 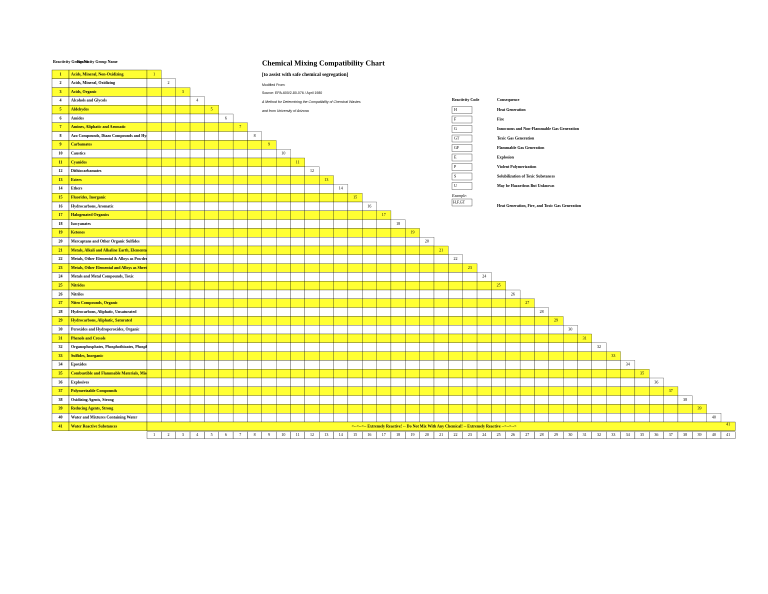 I want to click on row-number: 8, so click(x=61, y=135).